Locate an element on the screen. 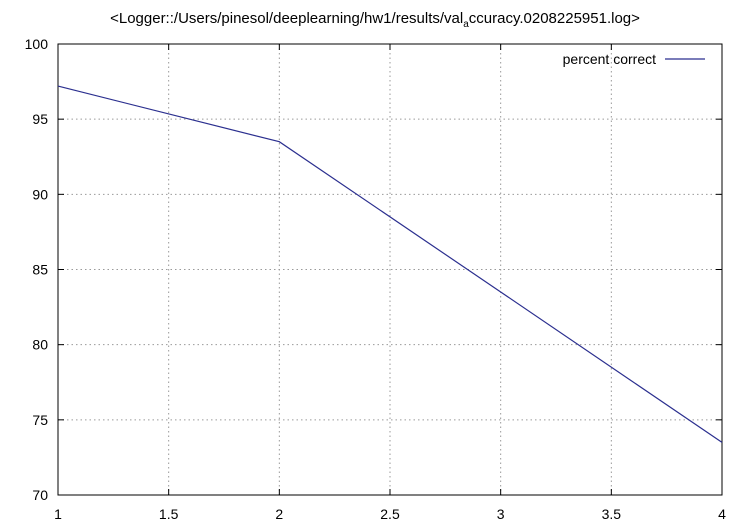  legend-label: percent correct is located at coordinates (609, 59).